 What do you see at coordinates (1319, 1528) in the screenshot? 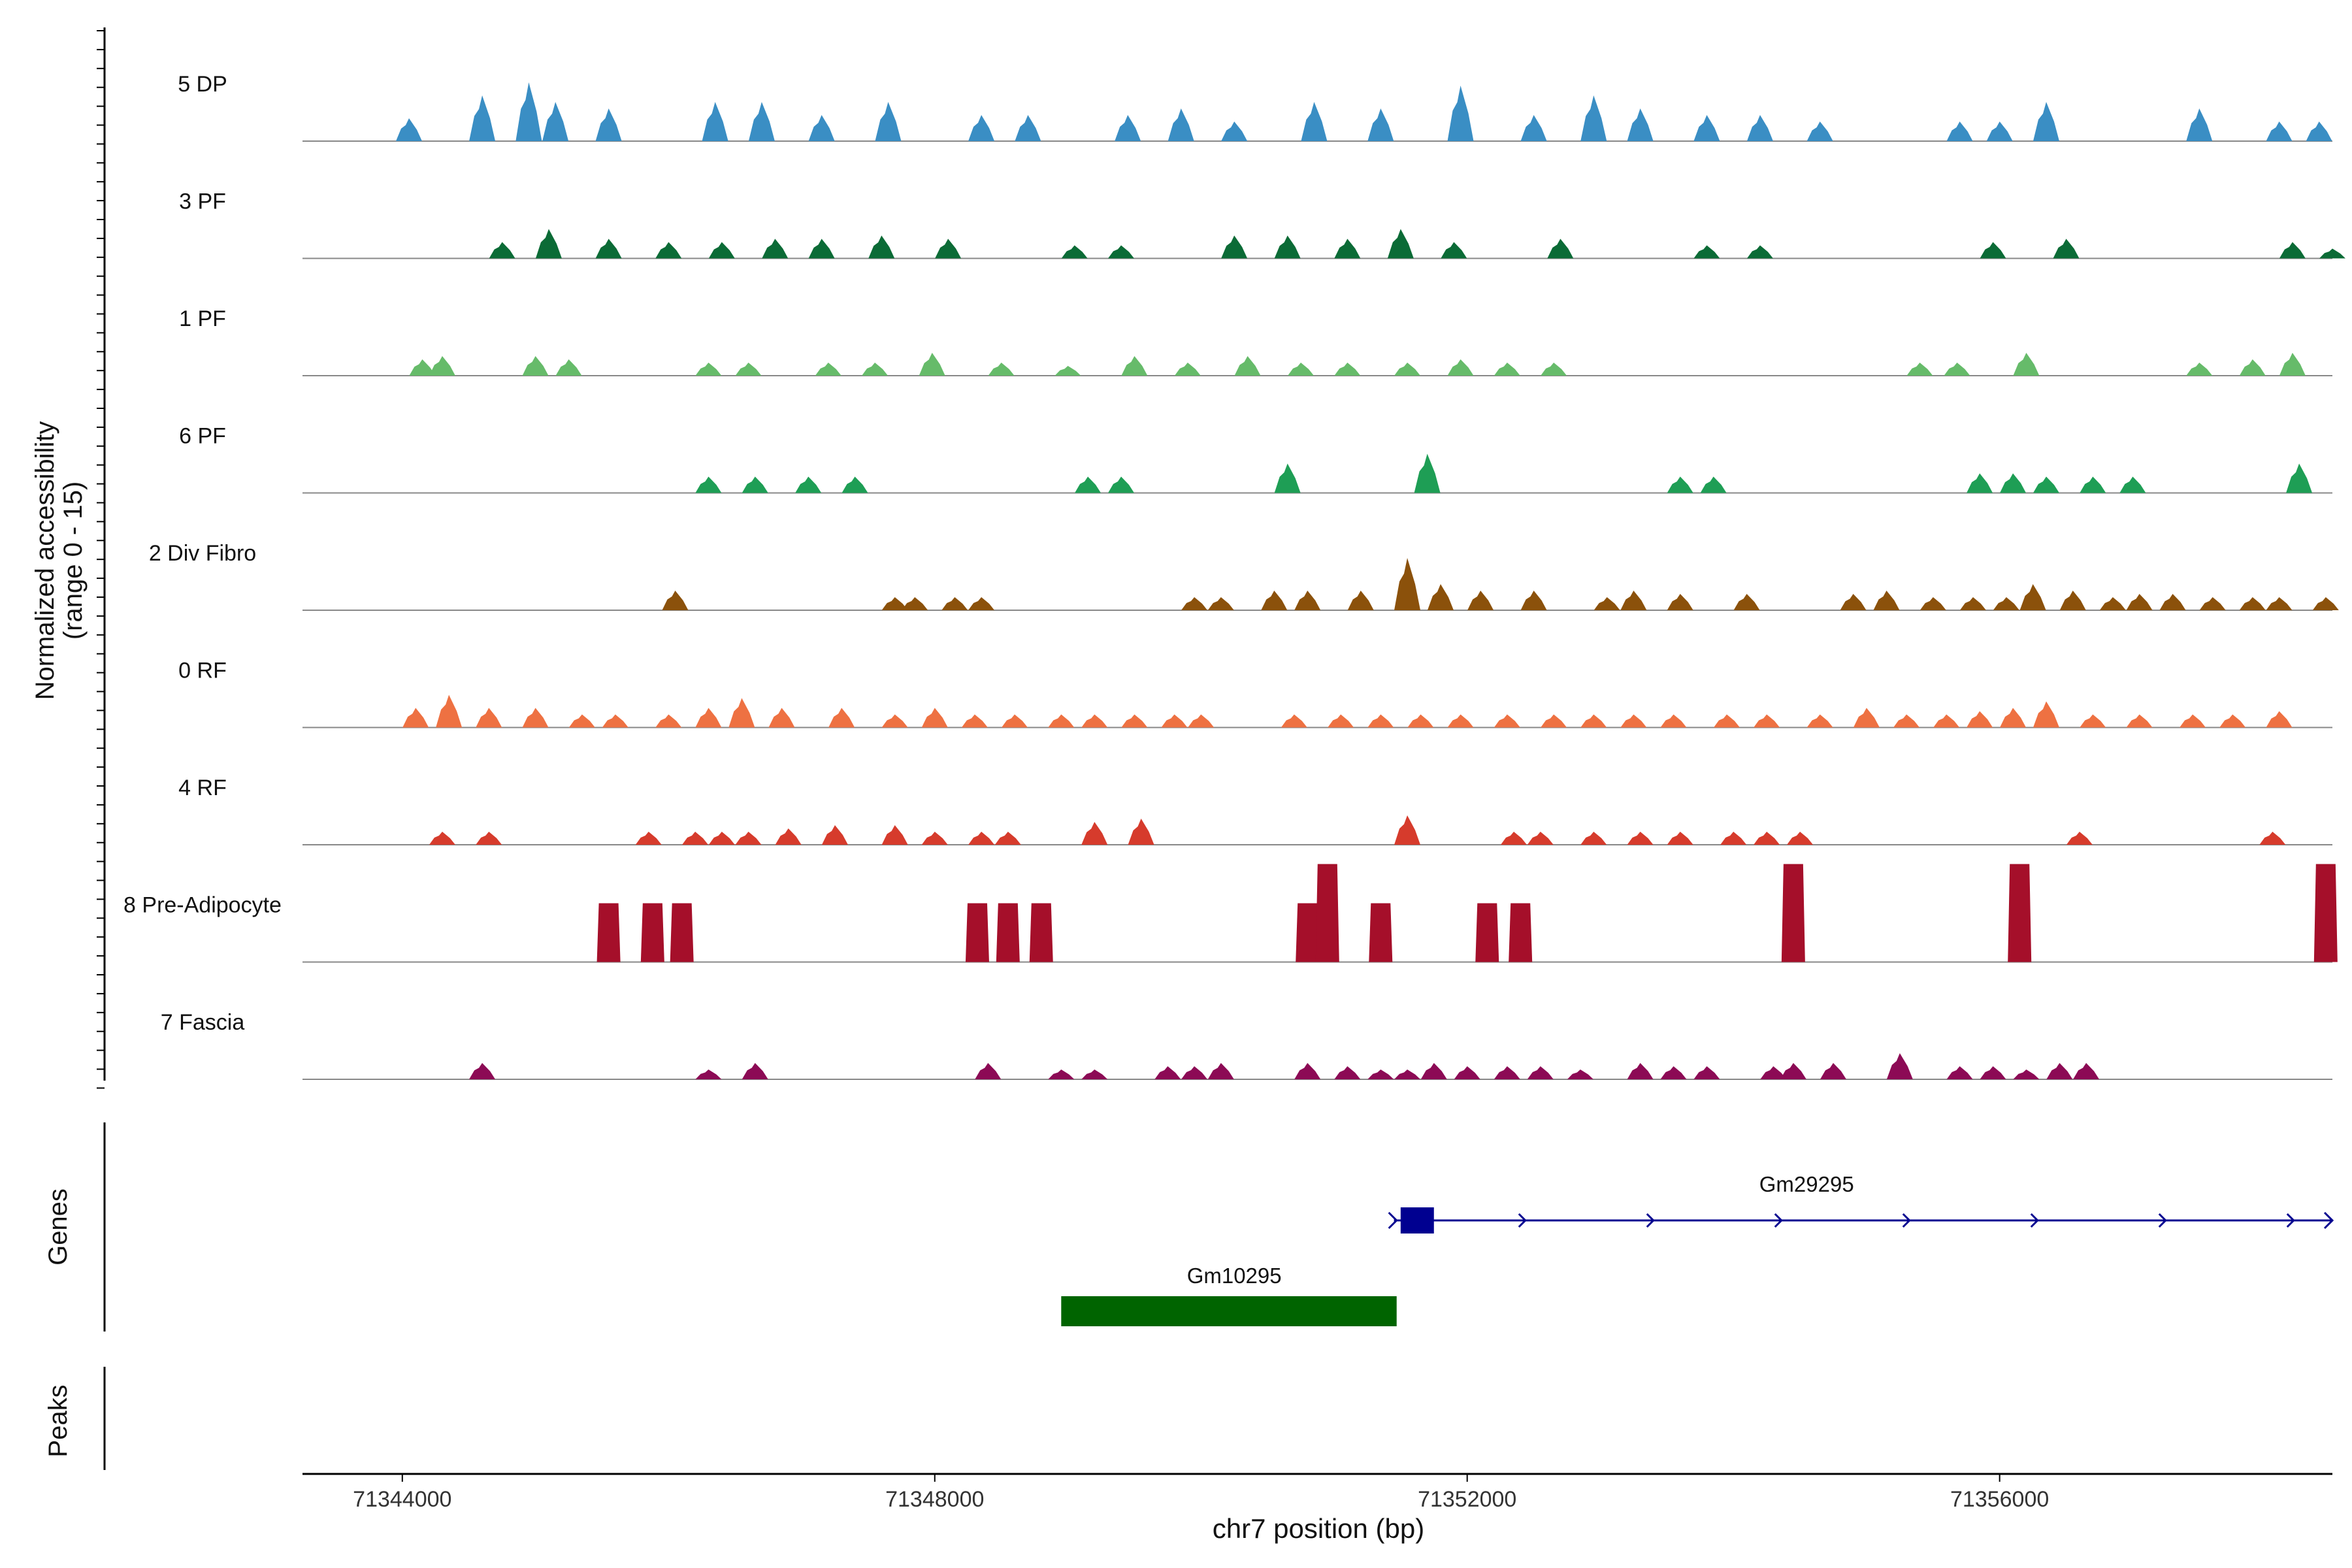
I see `x-axis-label: chr7 position (bp)` at bounding box center [1319, 1528].